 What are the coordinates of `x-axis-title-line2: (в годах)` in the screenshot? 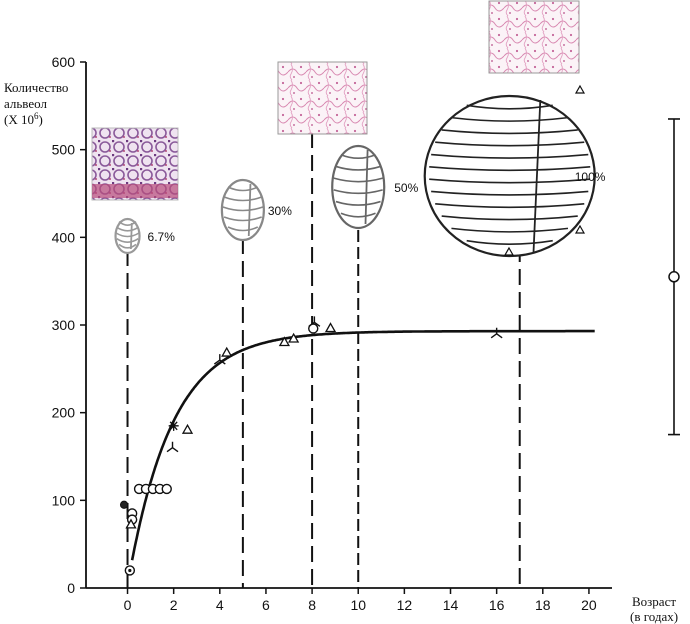 It's located at (654, 616).